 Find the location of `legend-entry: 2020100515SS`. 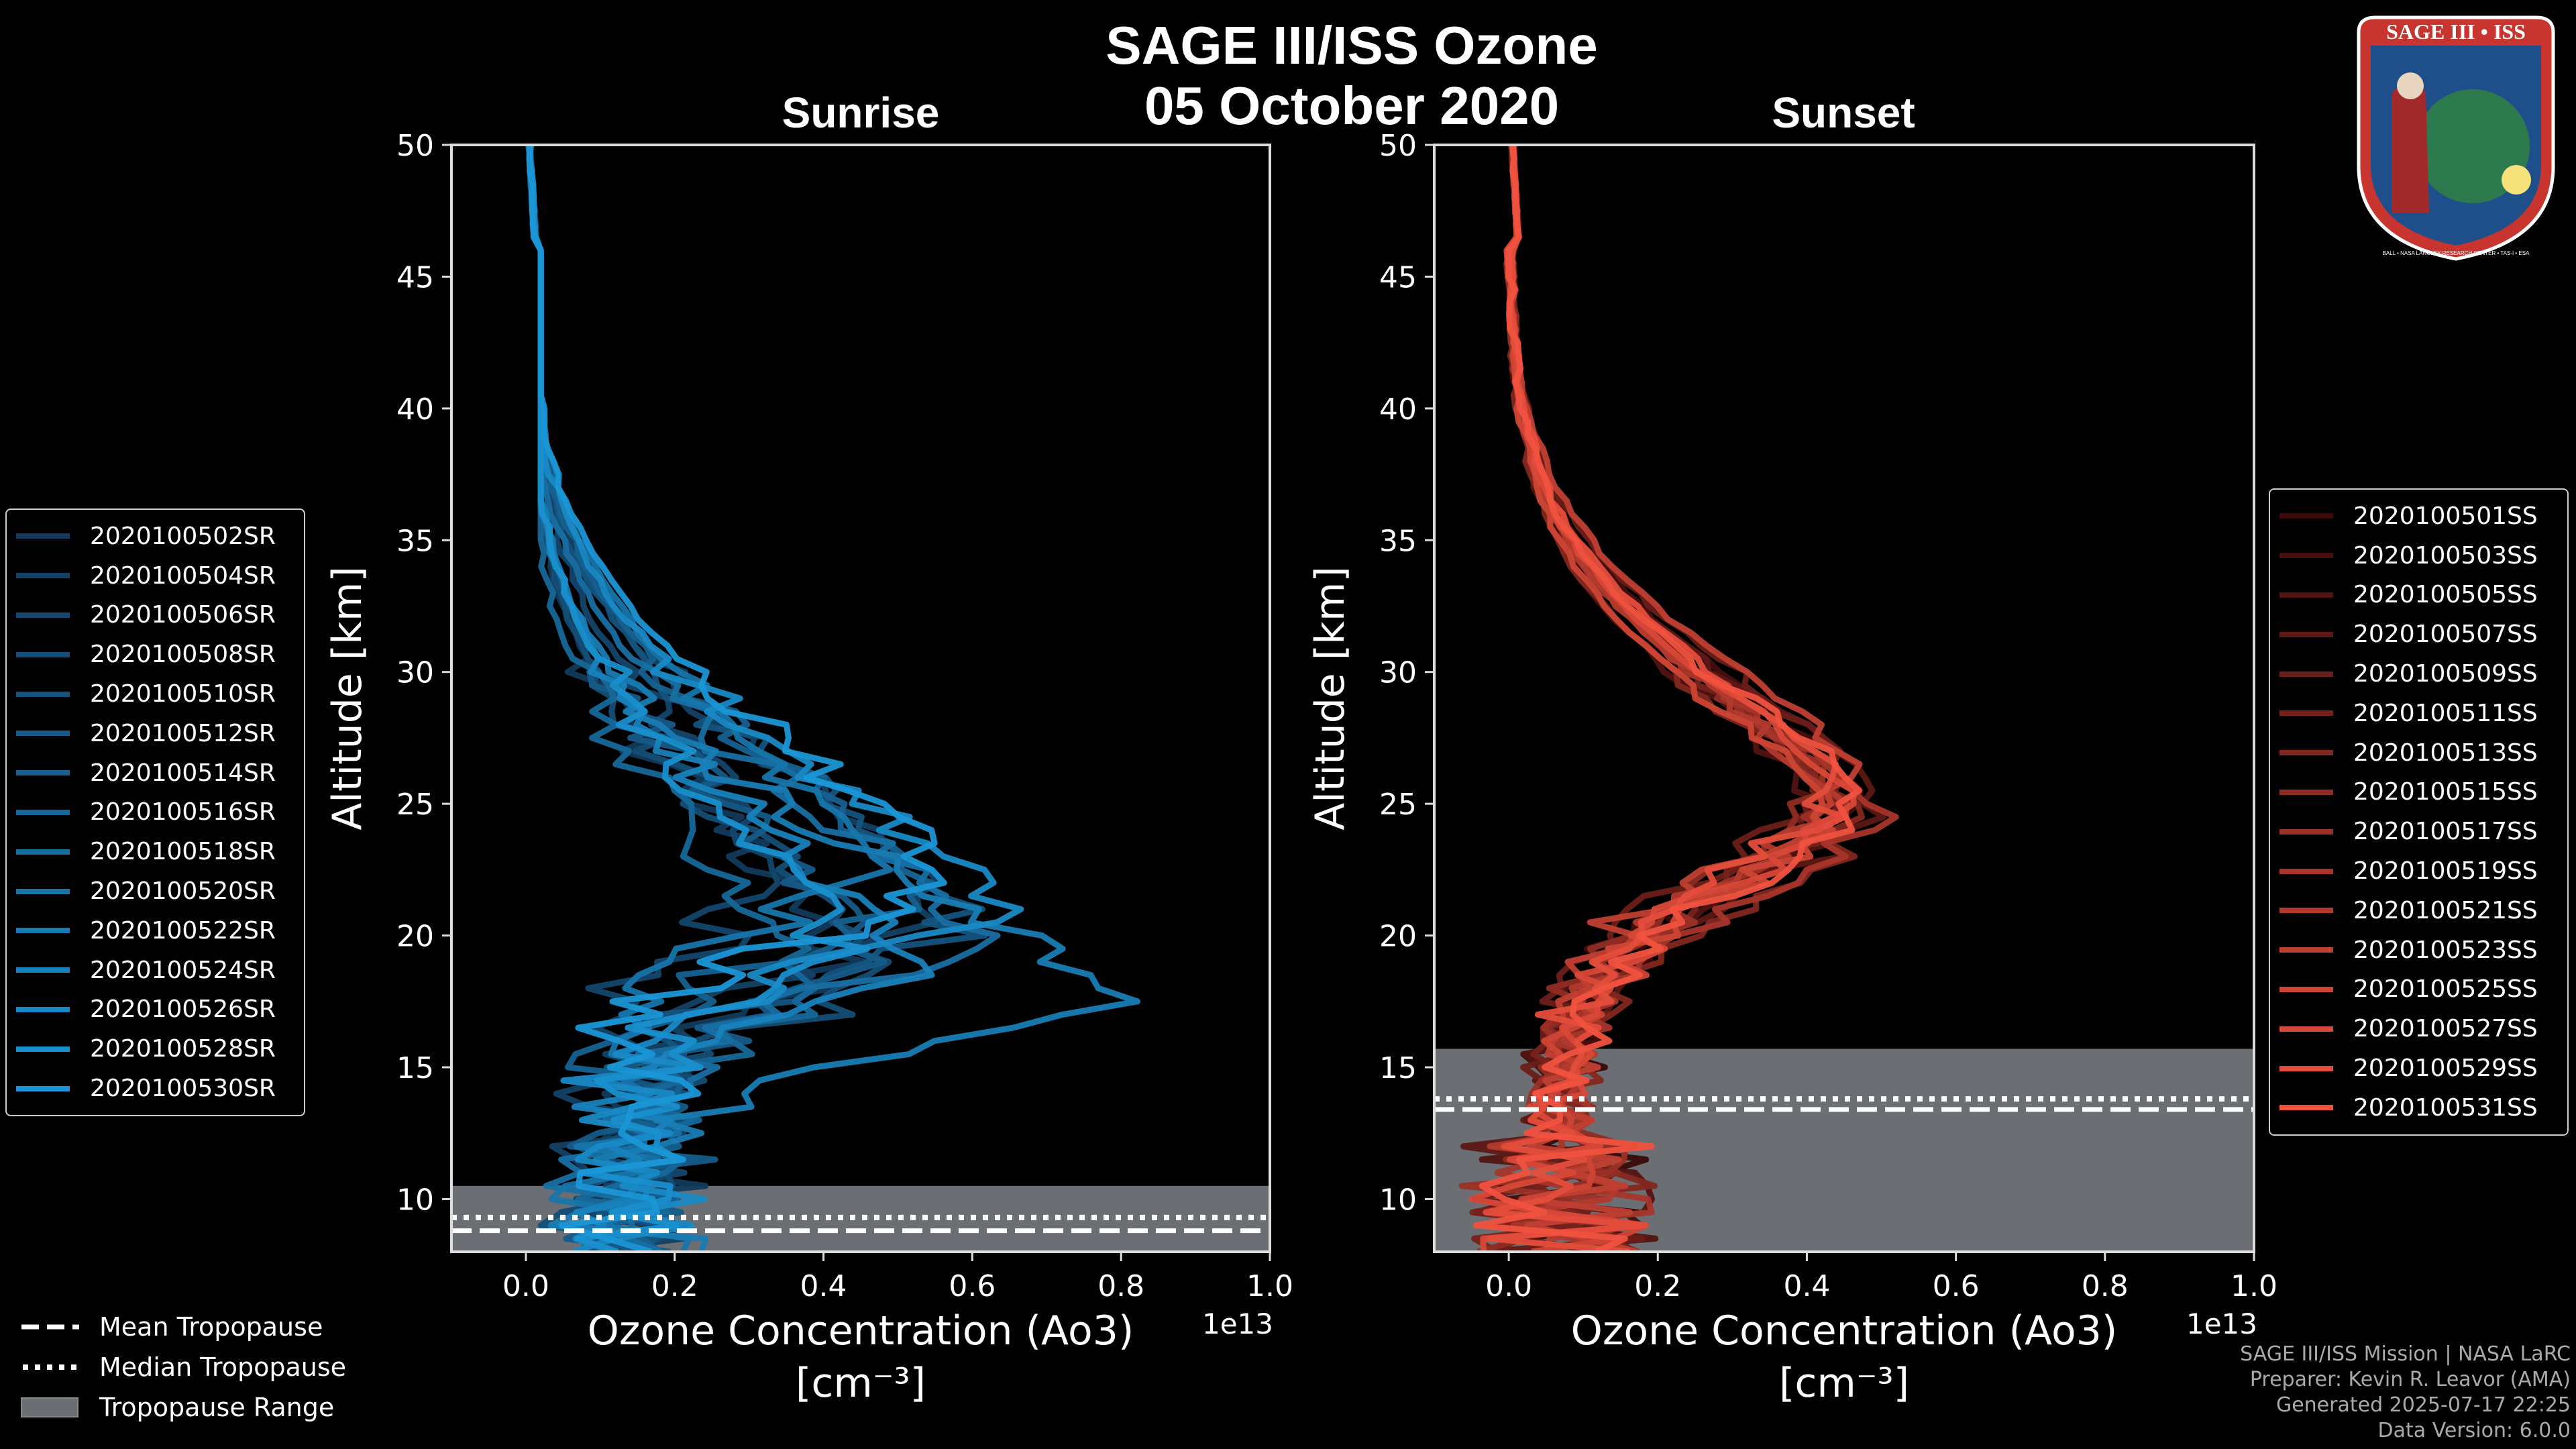

legend-entry: 2020100515SS is located at coordinates (2418, 792).